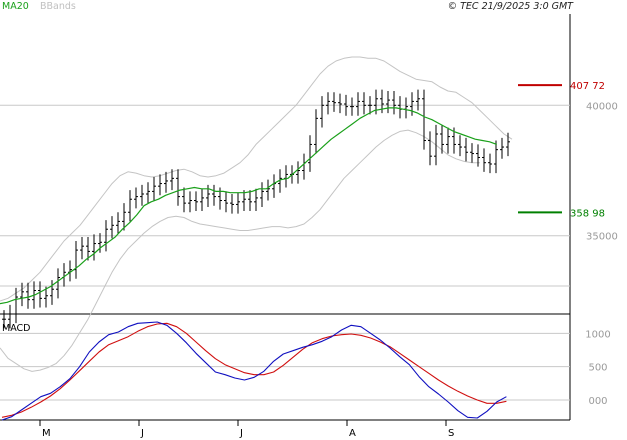 The image size is (627, 440). Describe the element at coordinates (602, 237) in the screenshot. I see `y-tick-label: 35000` at that location.